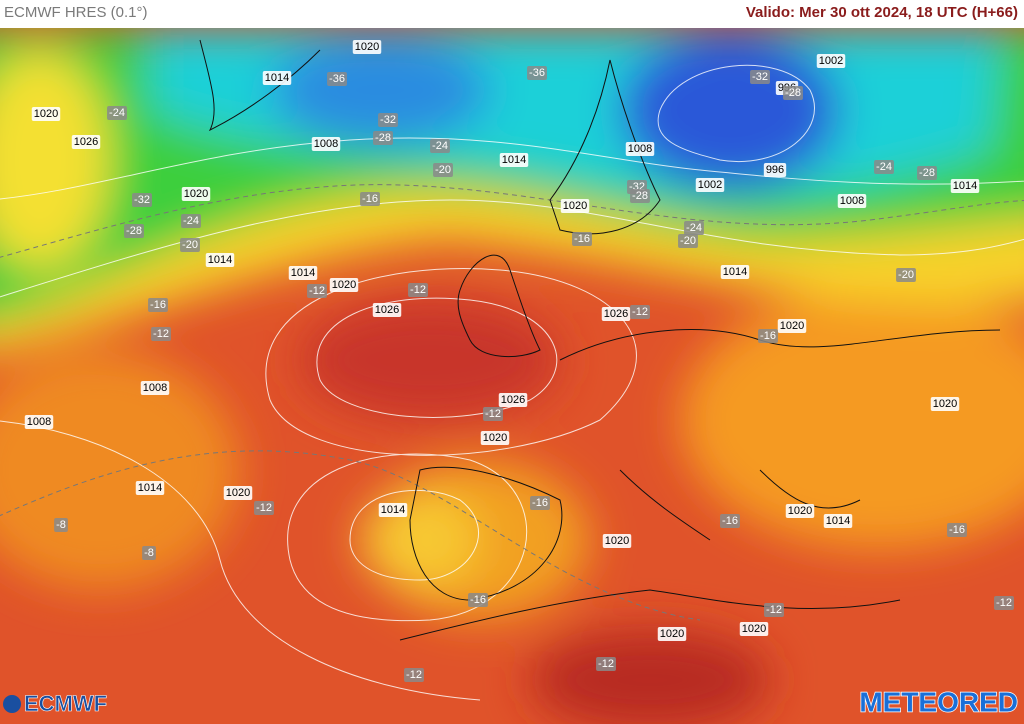  What do you see at coordinates (65, 703) in the screenshot?
I see `logo-text: ECMWF` at bounding box center [65, 703].